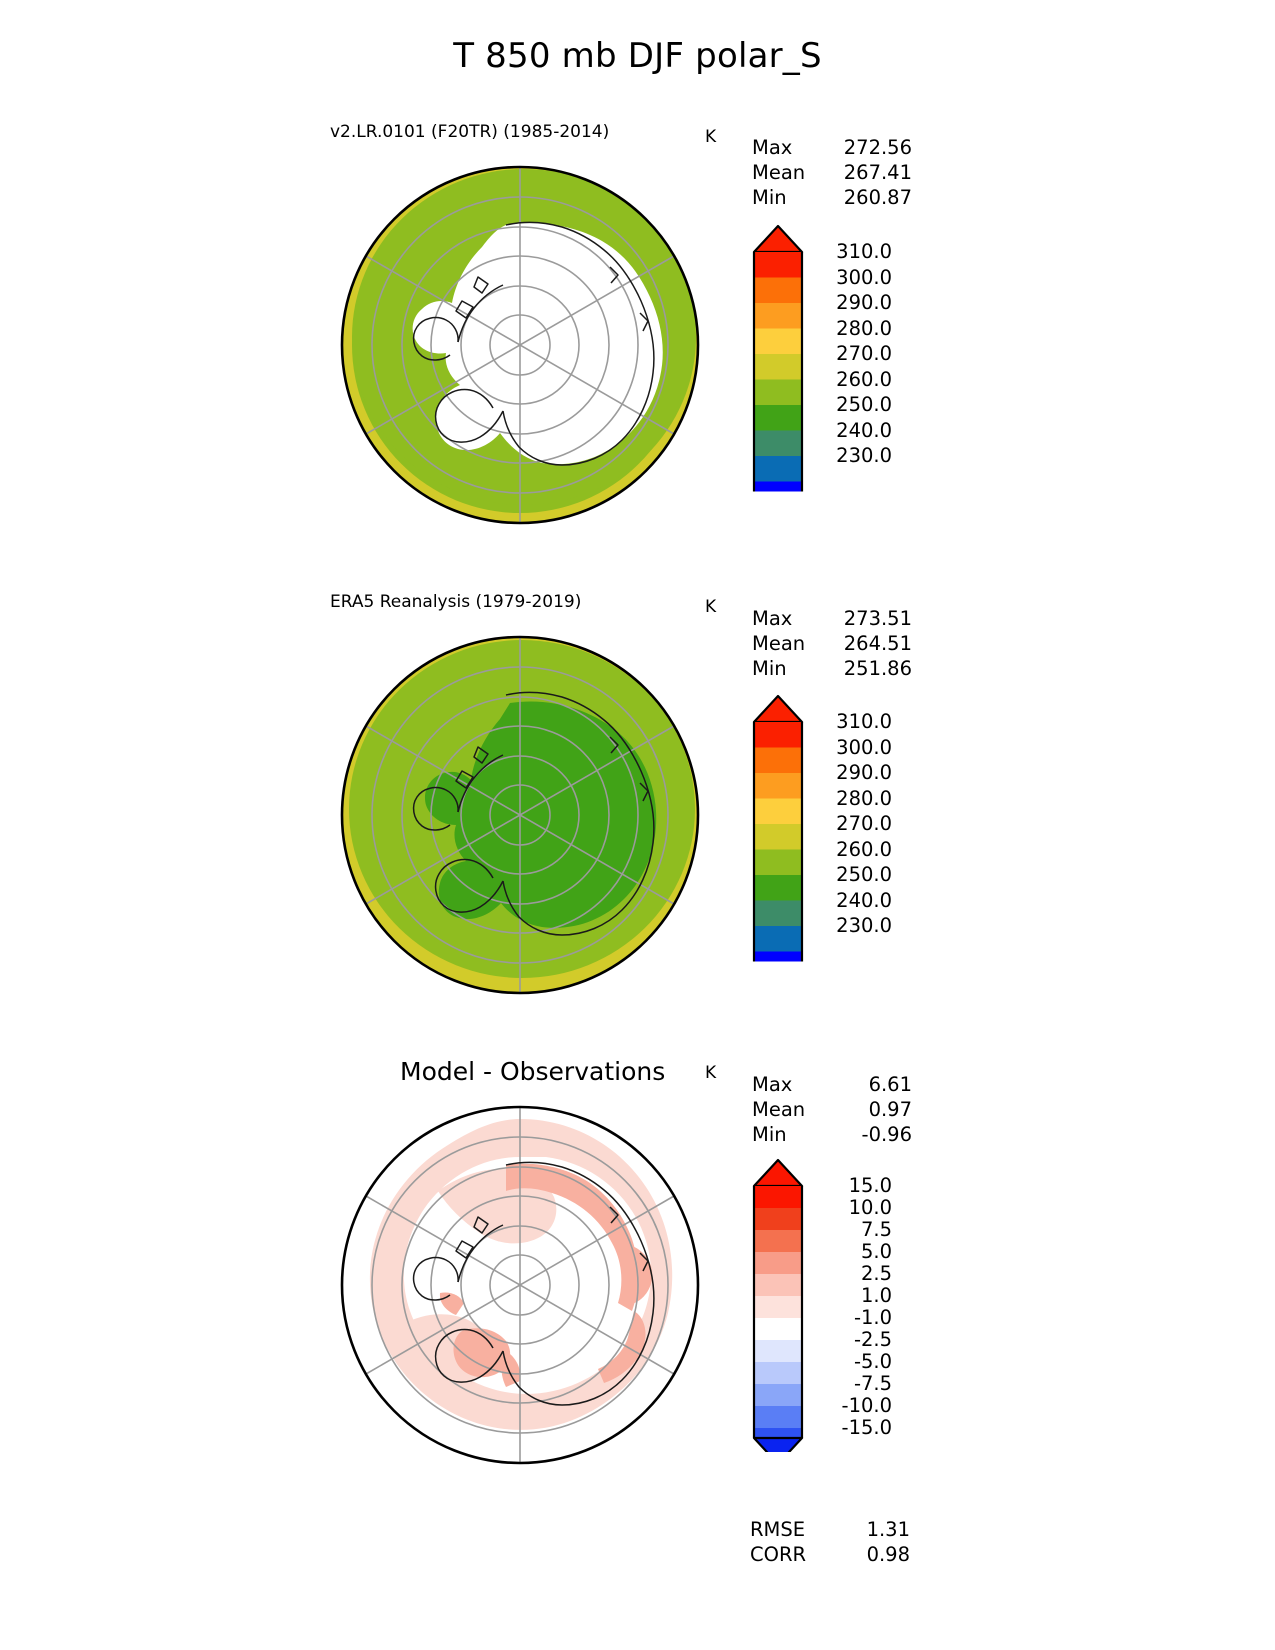  What do you see at coordinates (890, 1109) in the screenshot?
I see `stat-value: 0.97` at bounding box center [890, 1109].